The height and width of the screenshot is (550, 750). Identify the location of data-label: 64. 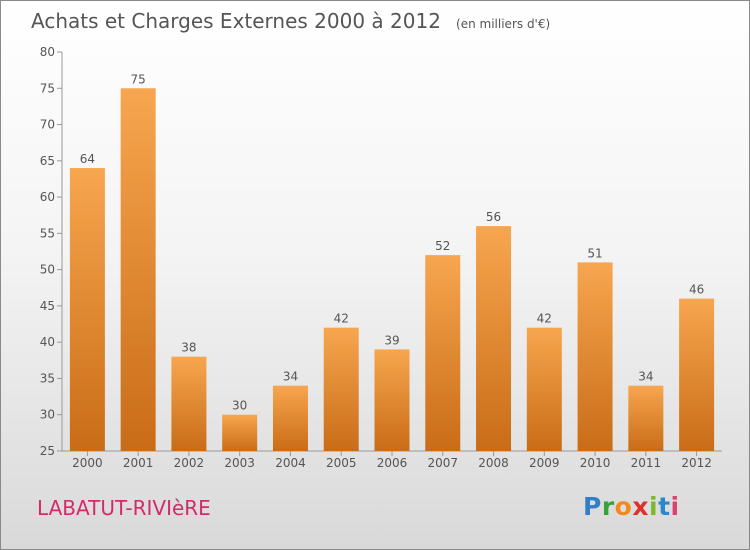
(87, 159).